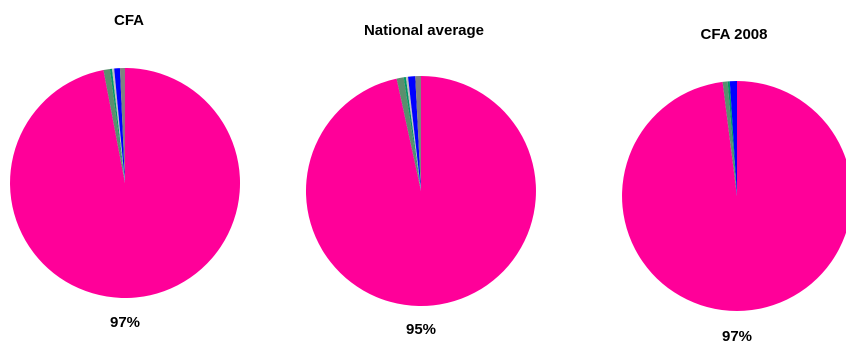 The image size is (846, 347). What do you see at coordinates (129, 20) in the screenshot?
I see `pie-title-cfa: CFA` at bounding box center [129, 20].